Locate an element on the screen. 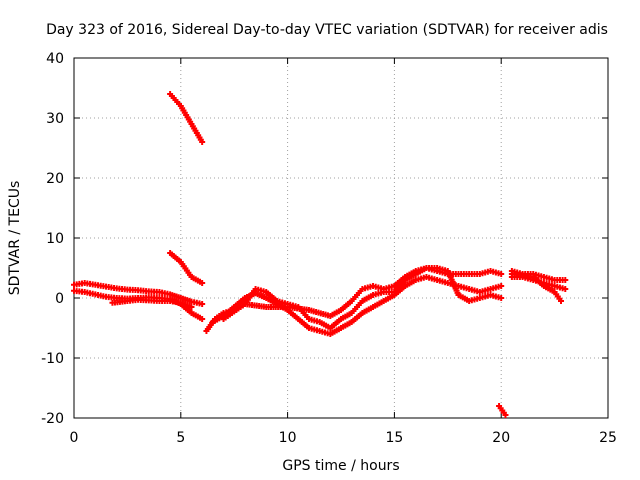 This screenshot has height=480, width=640. series-track-l is located at coordinates (536, 287).